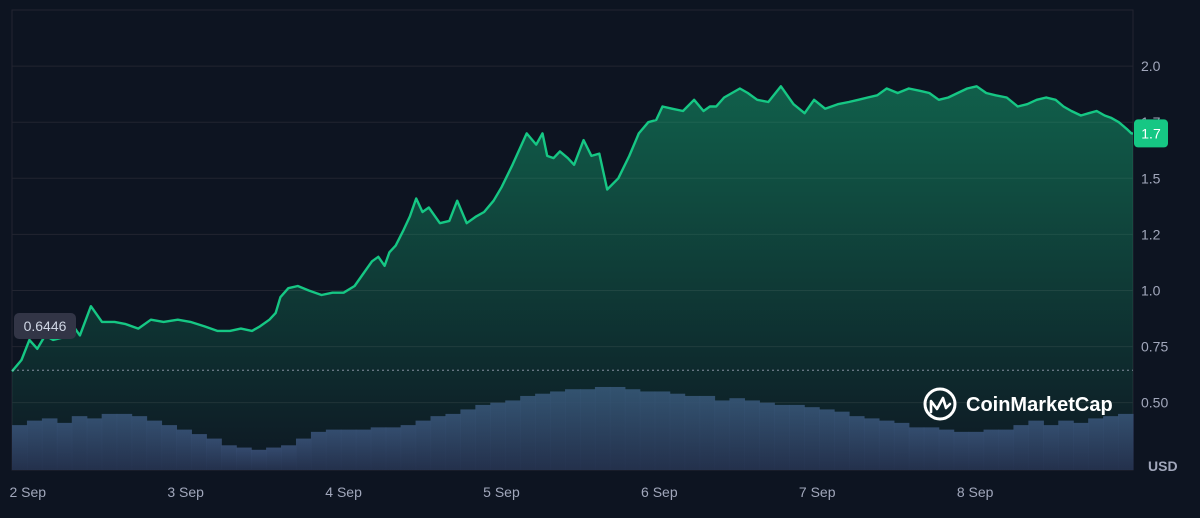 This screenshot has height=518, width=1200. I want to click on y-tick-label: 2.0, so click(1151, 66).